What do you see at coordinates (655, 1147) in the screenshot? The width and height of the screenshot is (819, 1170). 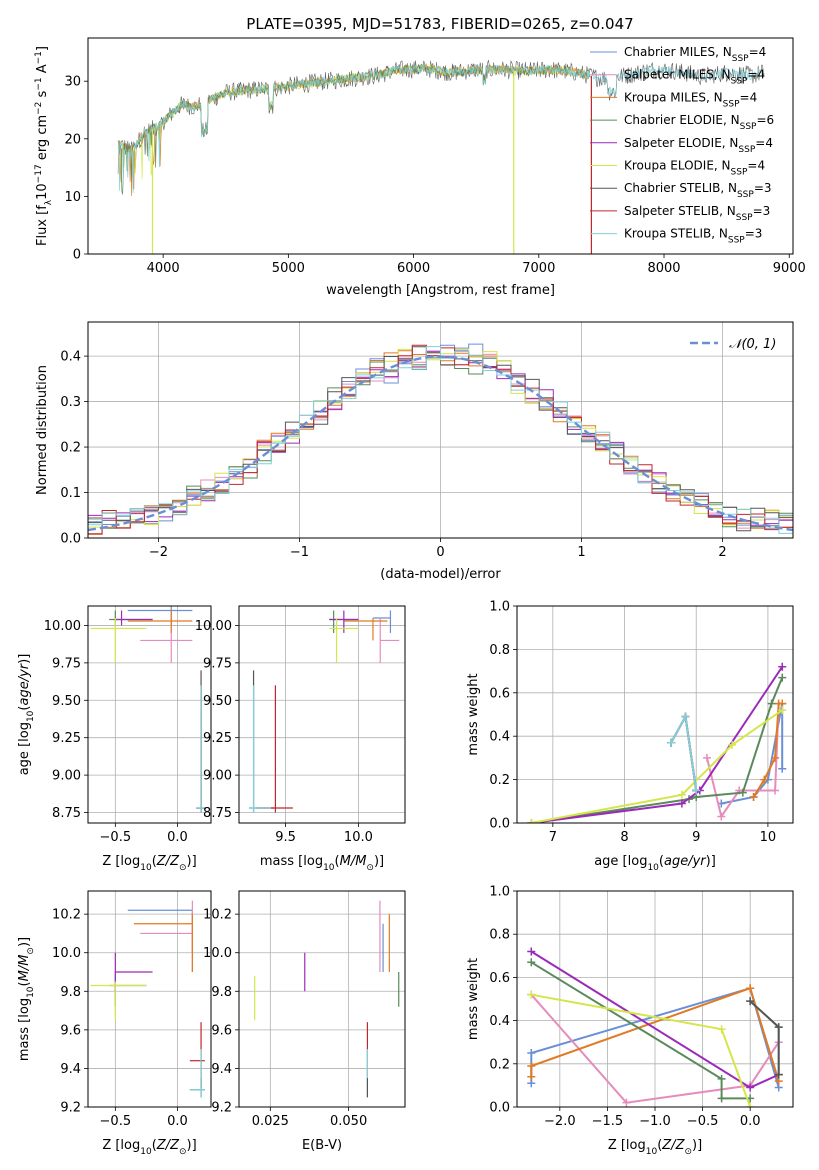 I see `weight-vs-Z-xlabel: Z [log10(Z/Z⊙)]` at bounding box center [655, 1147].